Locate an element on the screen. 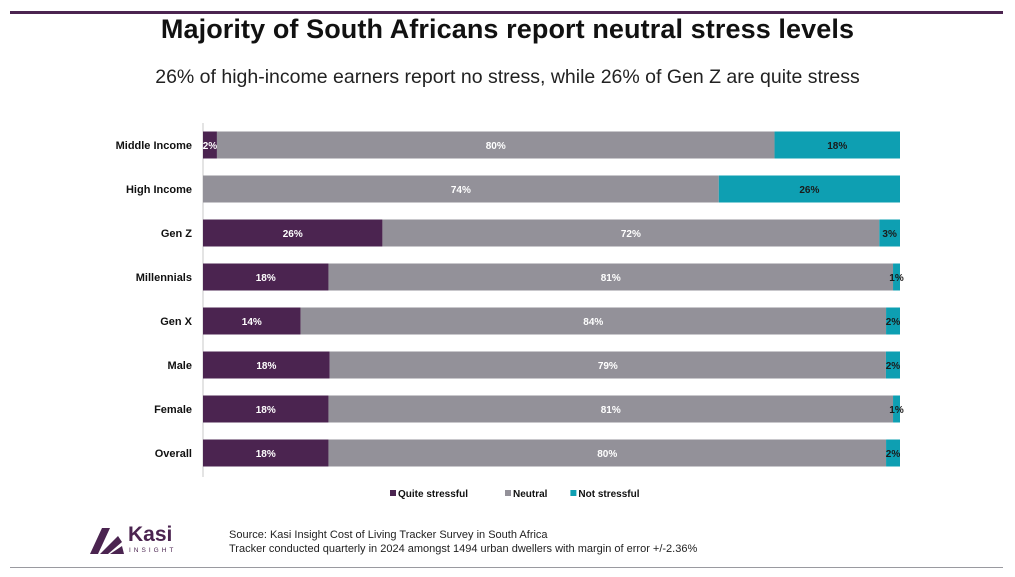 Image resolution: width=1015 pixels, height=577 pixels. category-label: Middle Income is located at coordinates (154, 146).